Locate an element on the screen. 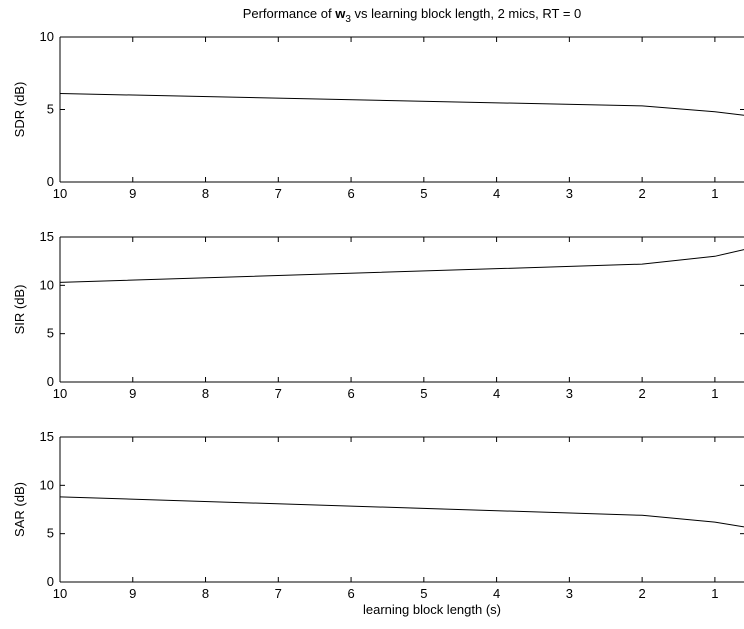  y-axis-label: SAR (dB) is located at coordinates (19, 509).